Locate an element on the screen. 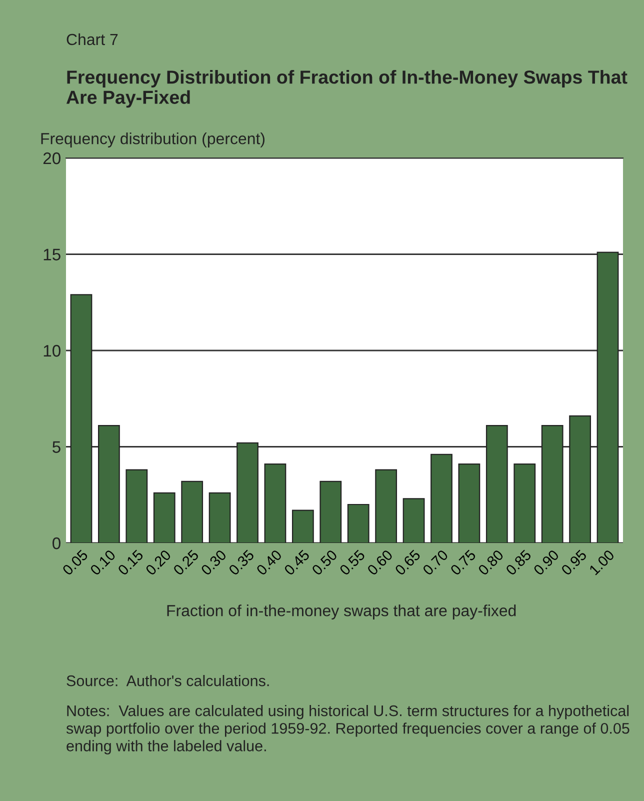 The height and width of the screenshot is (801, 644). x-tick-label: 0.40 is located at coordinates (269, 562).